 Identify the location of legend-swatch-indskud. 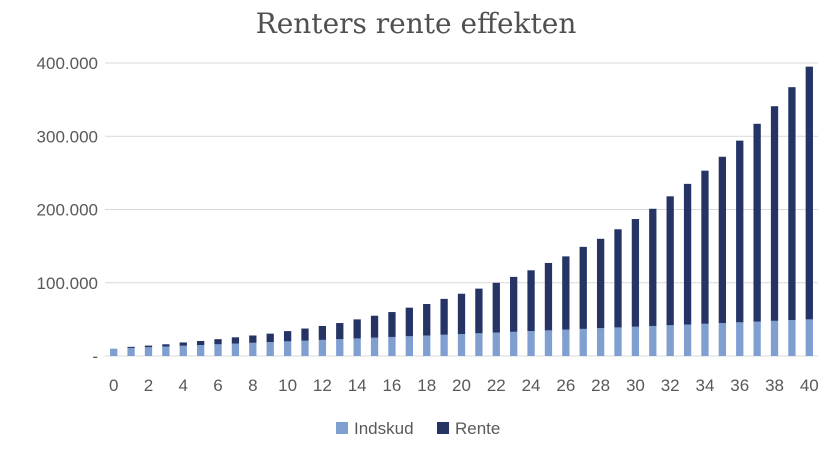
(342, 428).